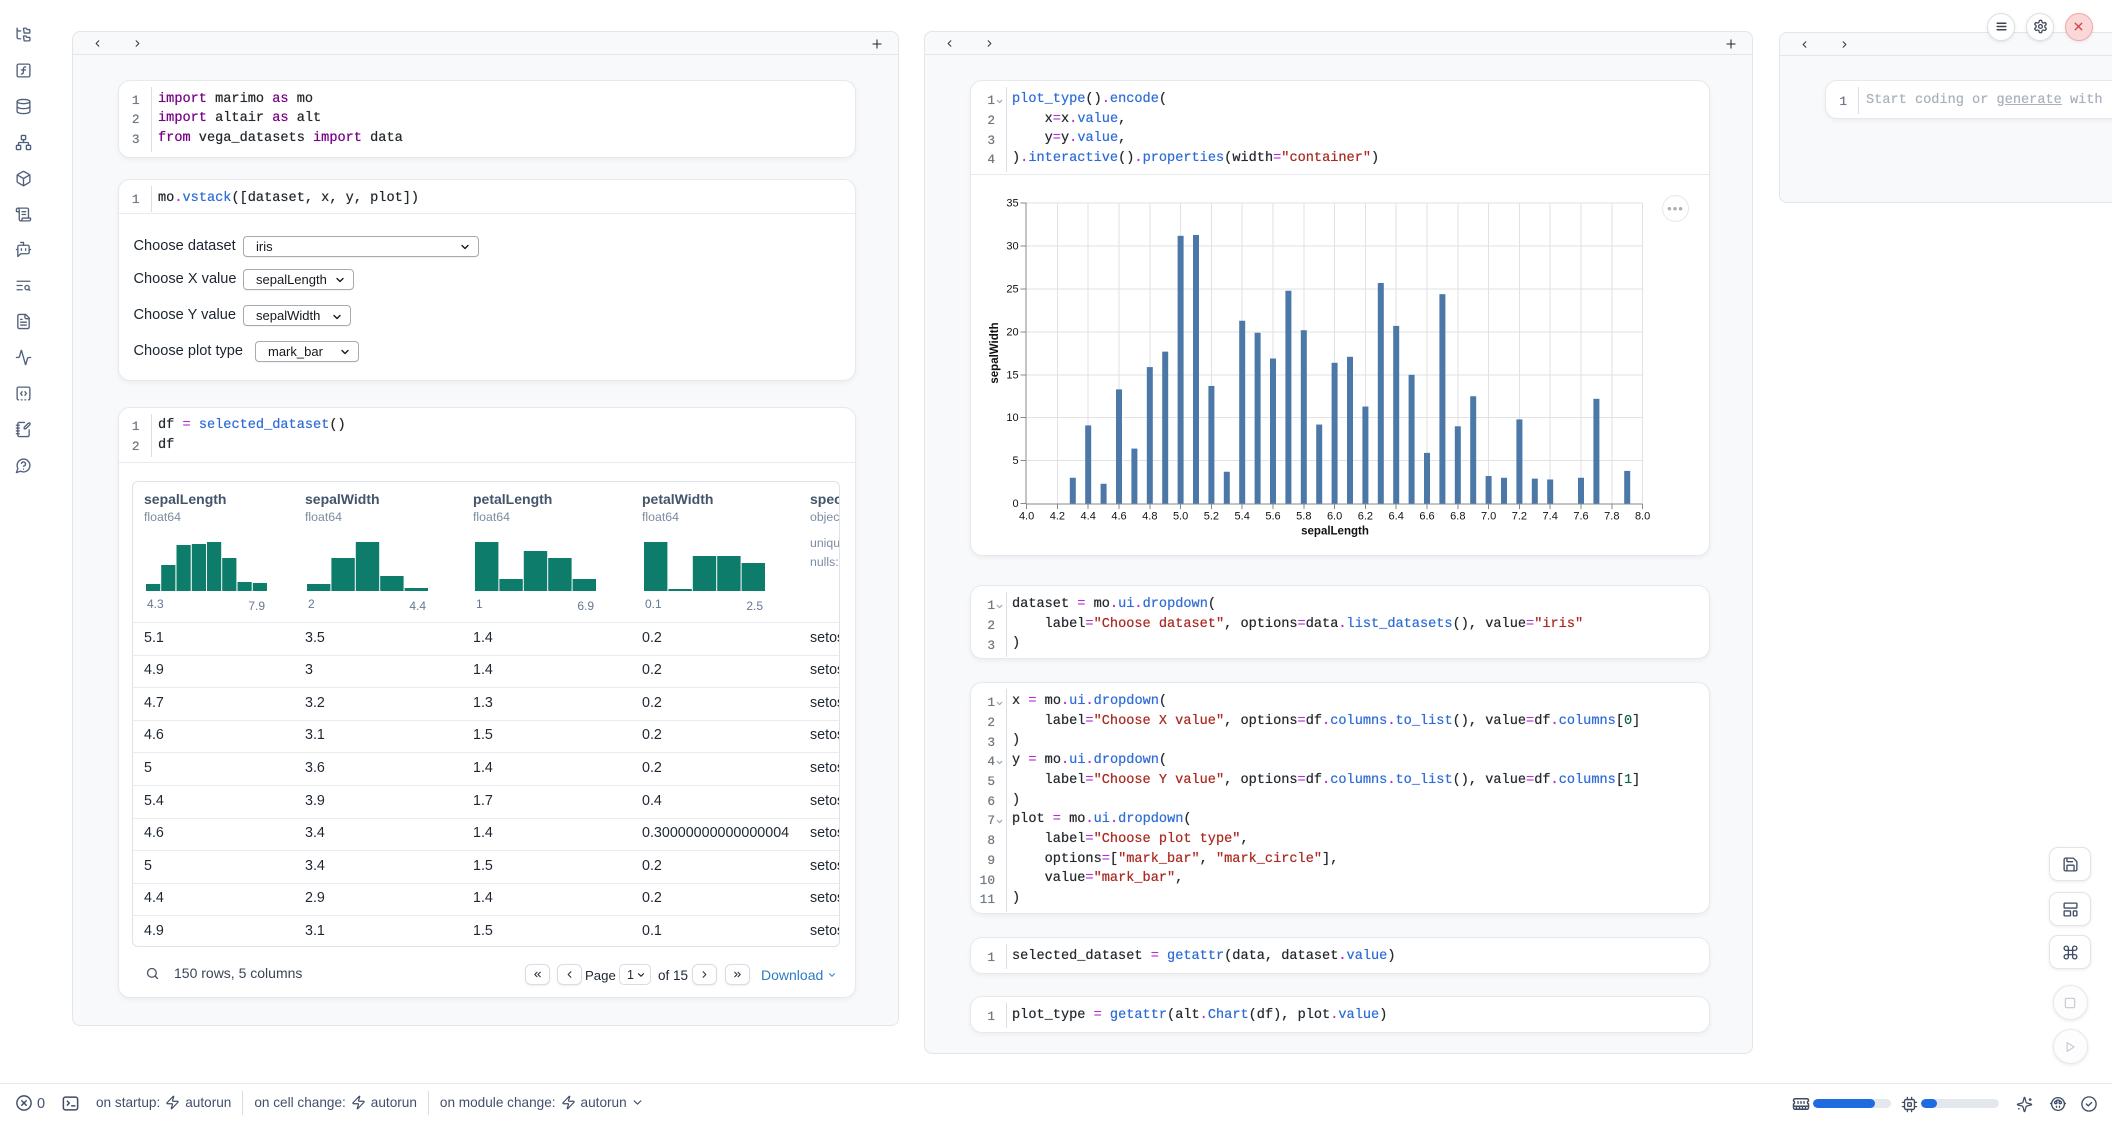  What do you see at coordinates (1012, 290) in the screenshot?
I see `svg-text: 25` at bounding box center [1012, 290].